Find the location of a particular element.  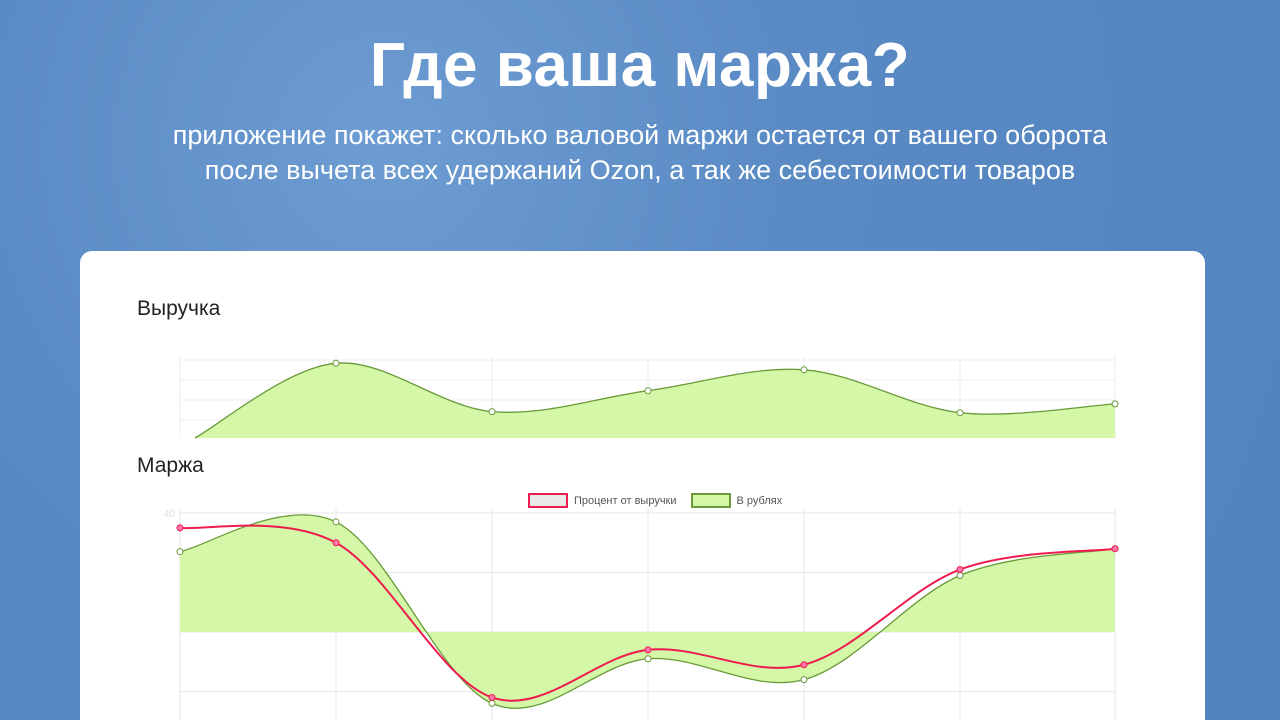

legend: Процент от выручки В рублях is located at coordinates (655, 500).